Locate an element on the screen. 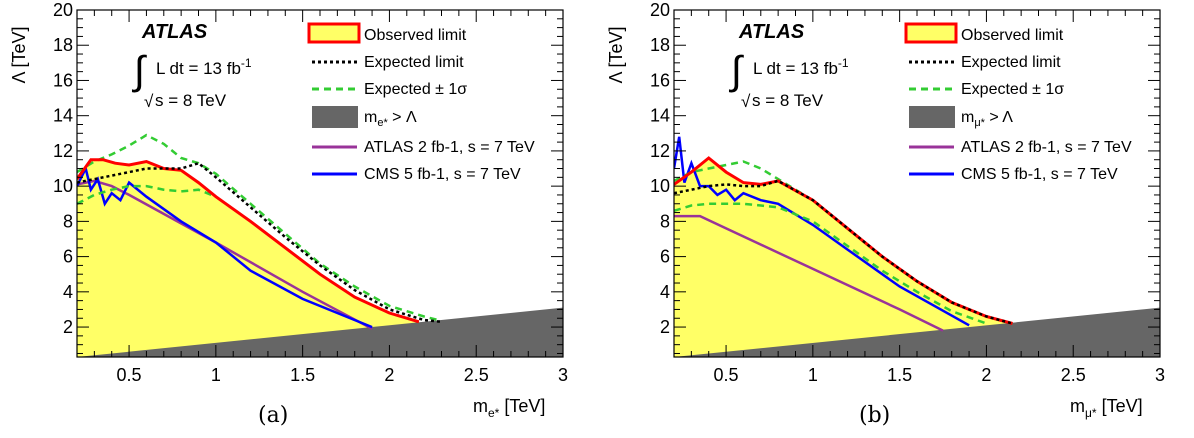 This screenshot has width=1194, height=438. expected-plus-1sigma-line is located at coordinates (258, 227).